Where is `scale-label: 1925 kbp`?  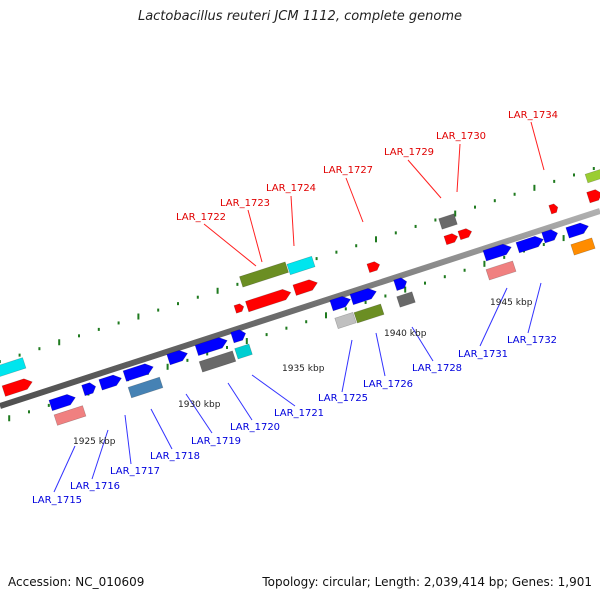 scale-label: 1925 kbp is located at coordinates (94, 442).